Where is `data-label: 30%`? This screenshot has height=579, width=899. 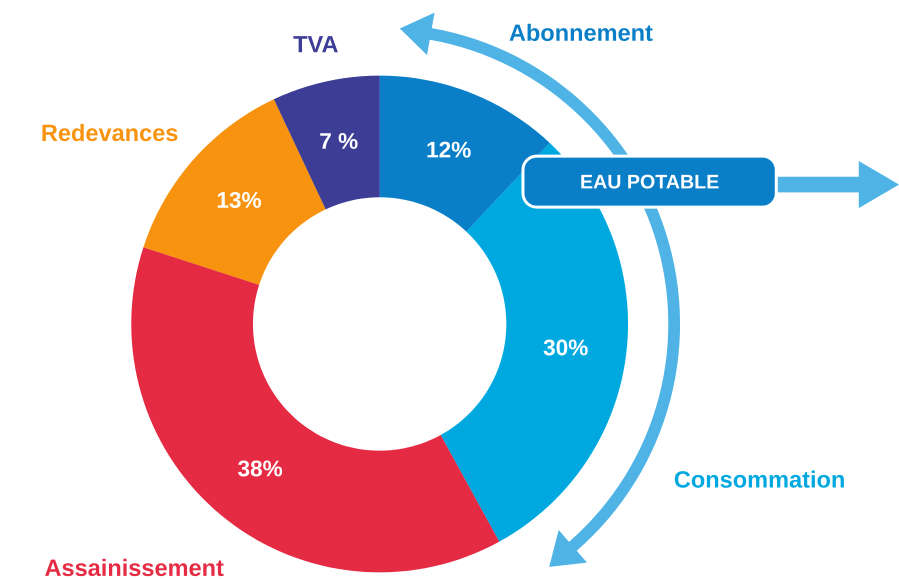 data-label: 30% is located at coordinates (566, 347).